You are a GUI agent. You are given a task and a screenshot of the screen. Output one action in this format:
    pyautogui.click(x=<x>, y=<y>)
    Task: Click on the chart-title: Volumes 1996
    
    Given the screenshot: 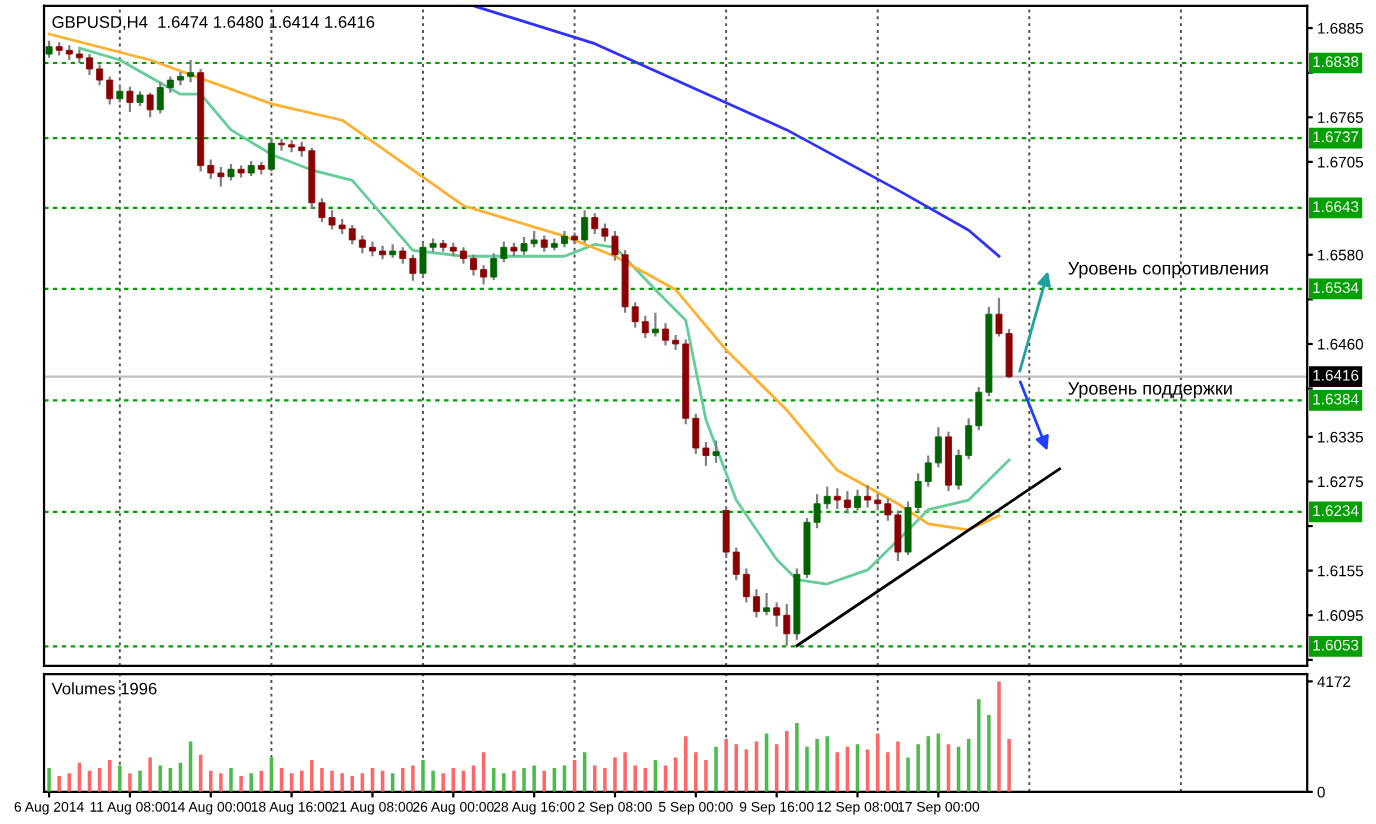 What is the action you would take?
    pyautogui.click(x=104, y=688)
    